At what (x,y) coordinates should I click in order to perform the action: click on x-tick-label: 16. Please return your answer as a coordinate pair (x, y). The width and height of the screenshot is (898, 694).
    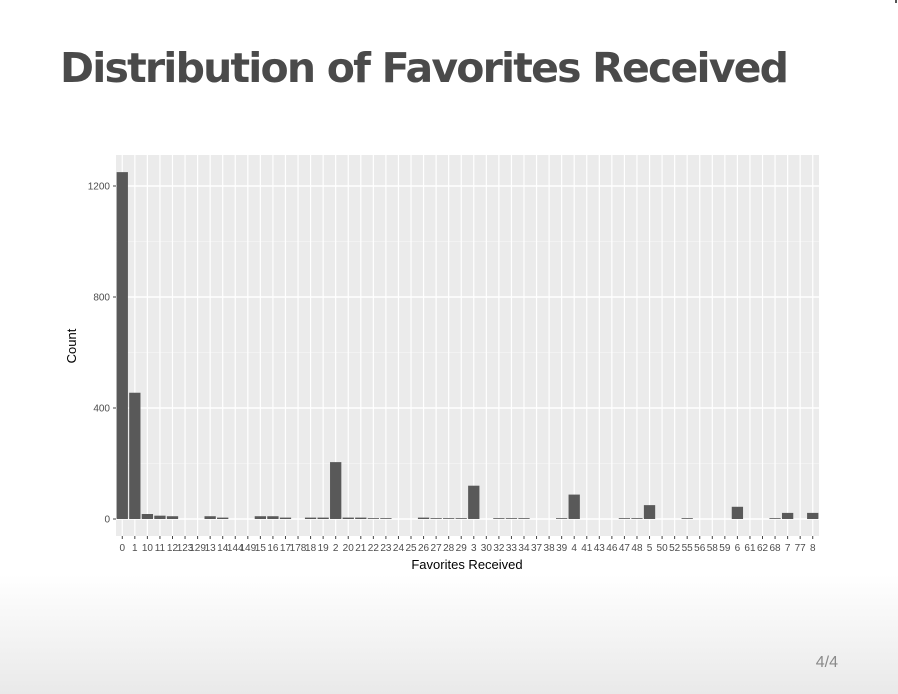
    Looking at the image, I should click on (273, 548).